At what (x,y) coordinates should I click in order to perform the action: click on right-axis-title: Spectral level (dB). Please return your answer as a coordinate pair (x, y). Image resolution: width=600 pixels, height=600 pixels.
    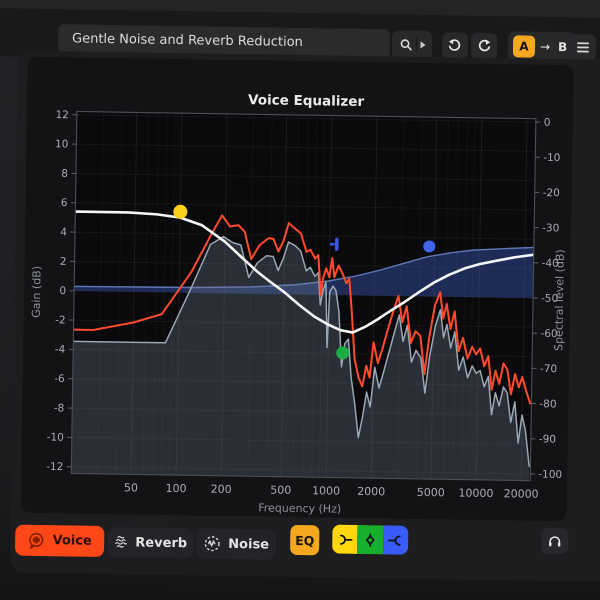
    Looking at the image, I should click on (559, 300).